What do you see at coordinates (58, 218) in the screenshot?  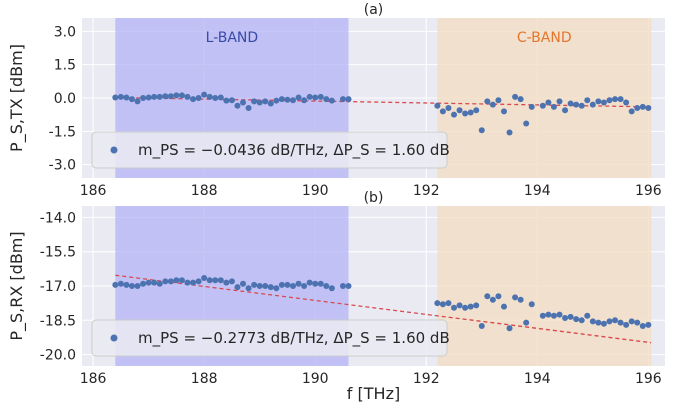 I see `y-tick-label: -14.0` at bounding box center [58, 218].